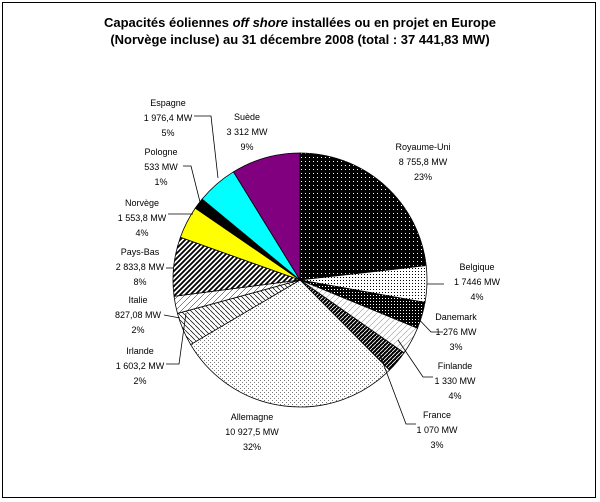 This screenshot has width=600, height=502. What do you see at coordinates (160, 182) in the screenshot?
I see `slice-label-pologne-percent: 1%` at bounding box center [160, 182].